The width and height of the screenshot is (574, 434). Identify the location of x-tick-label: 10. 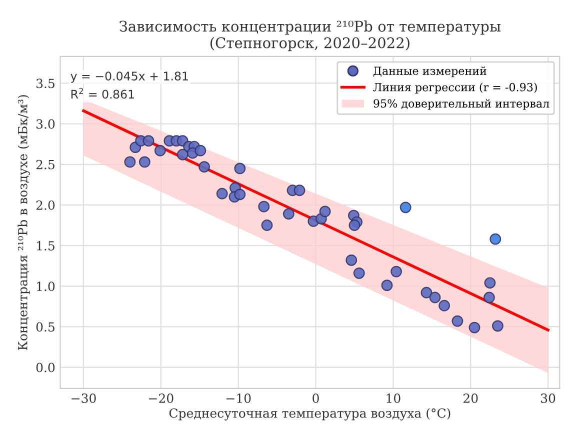
(393, 398).